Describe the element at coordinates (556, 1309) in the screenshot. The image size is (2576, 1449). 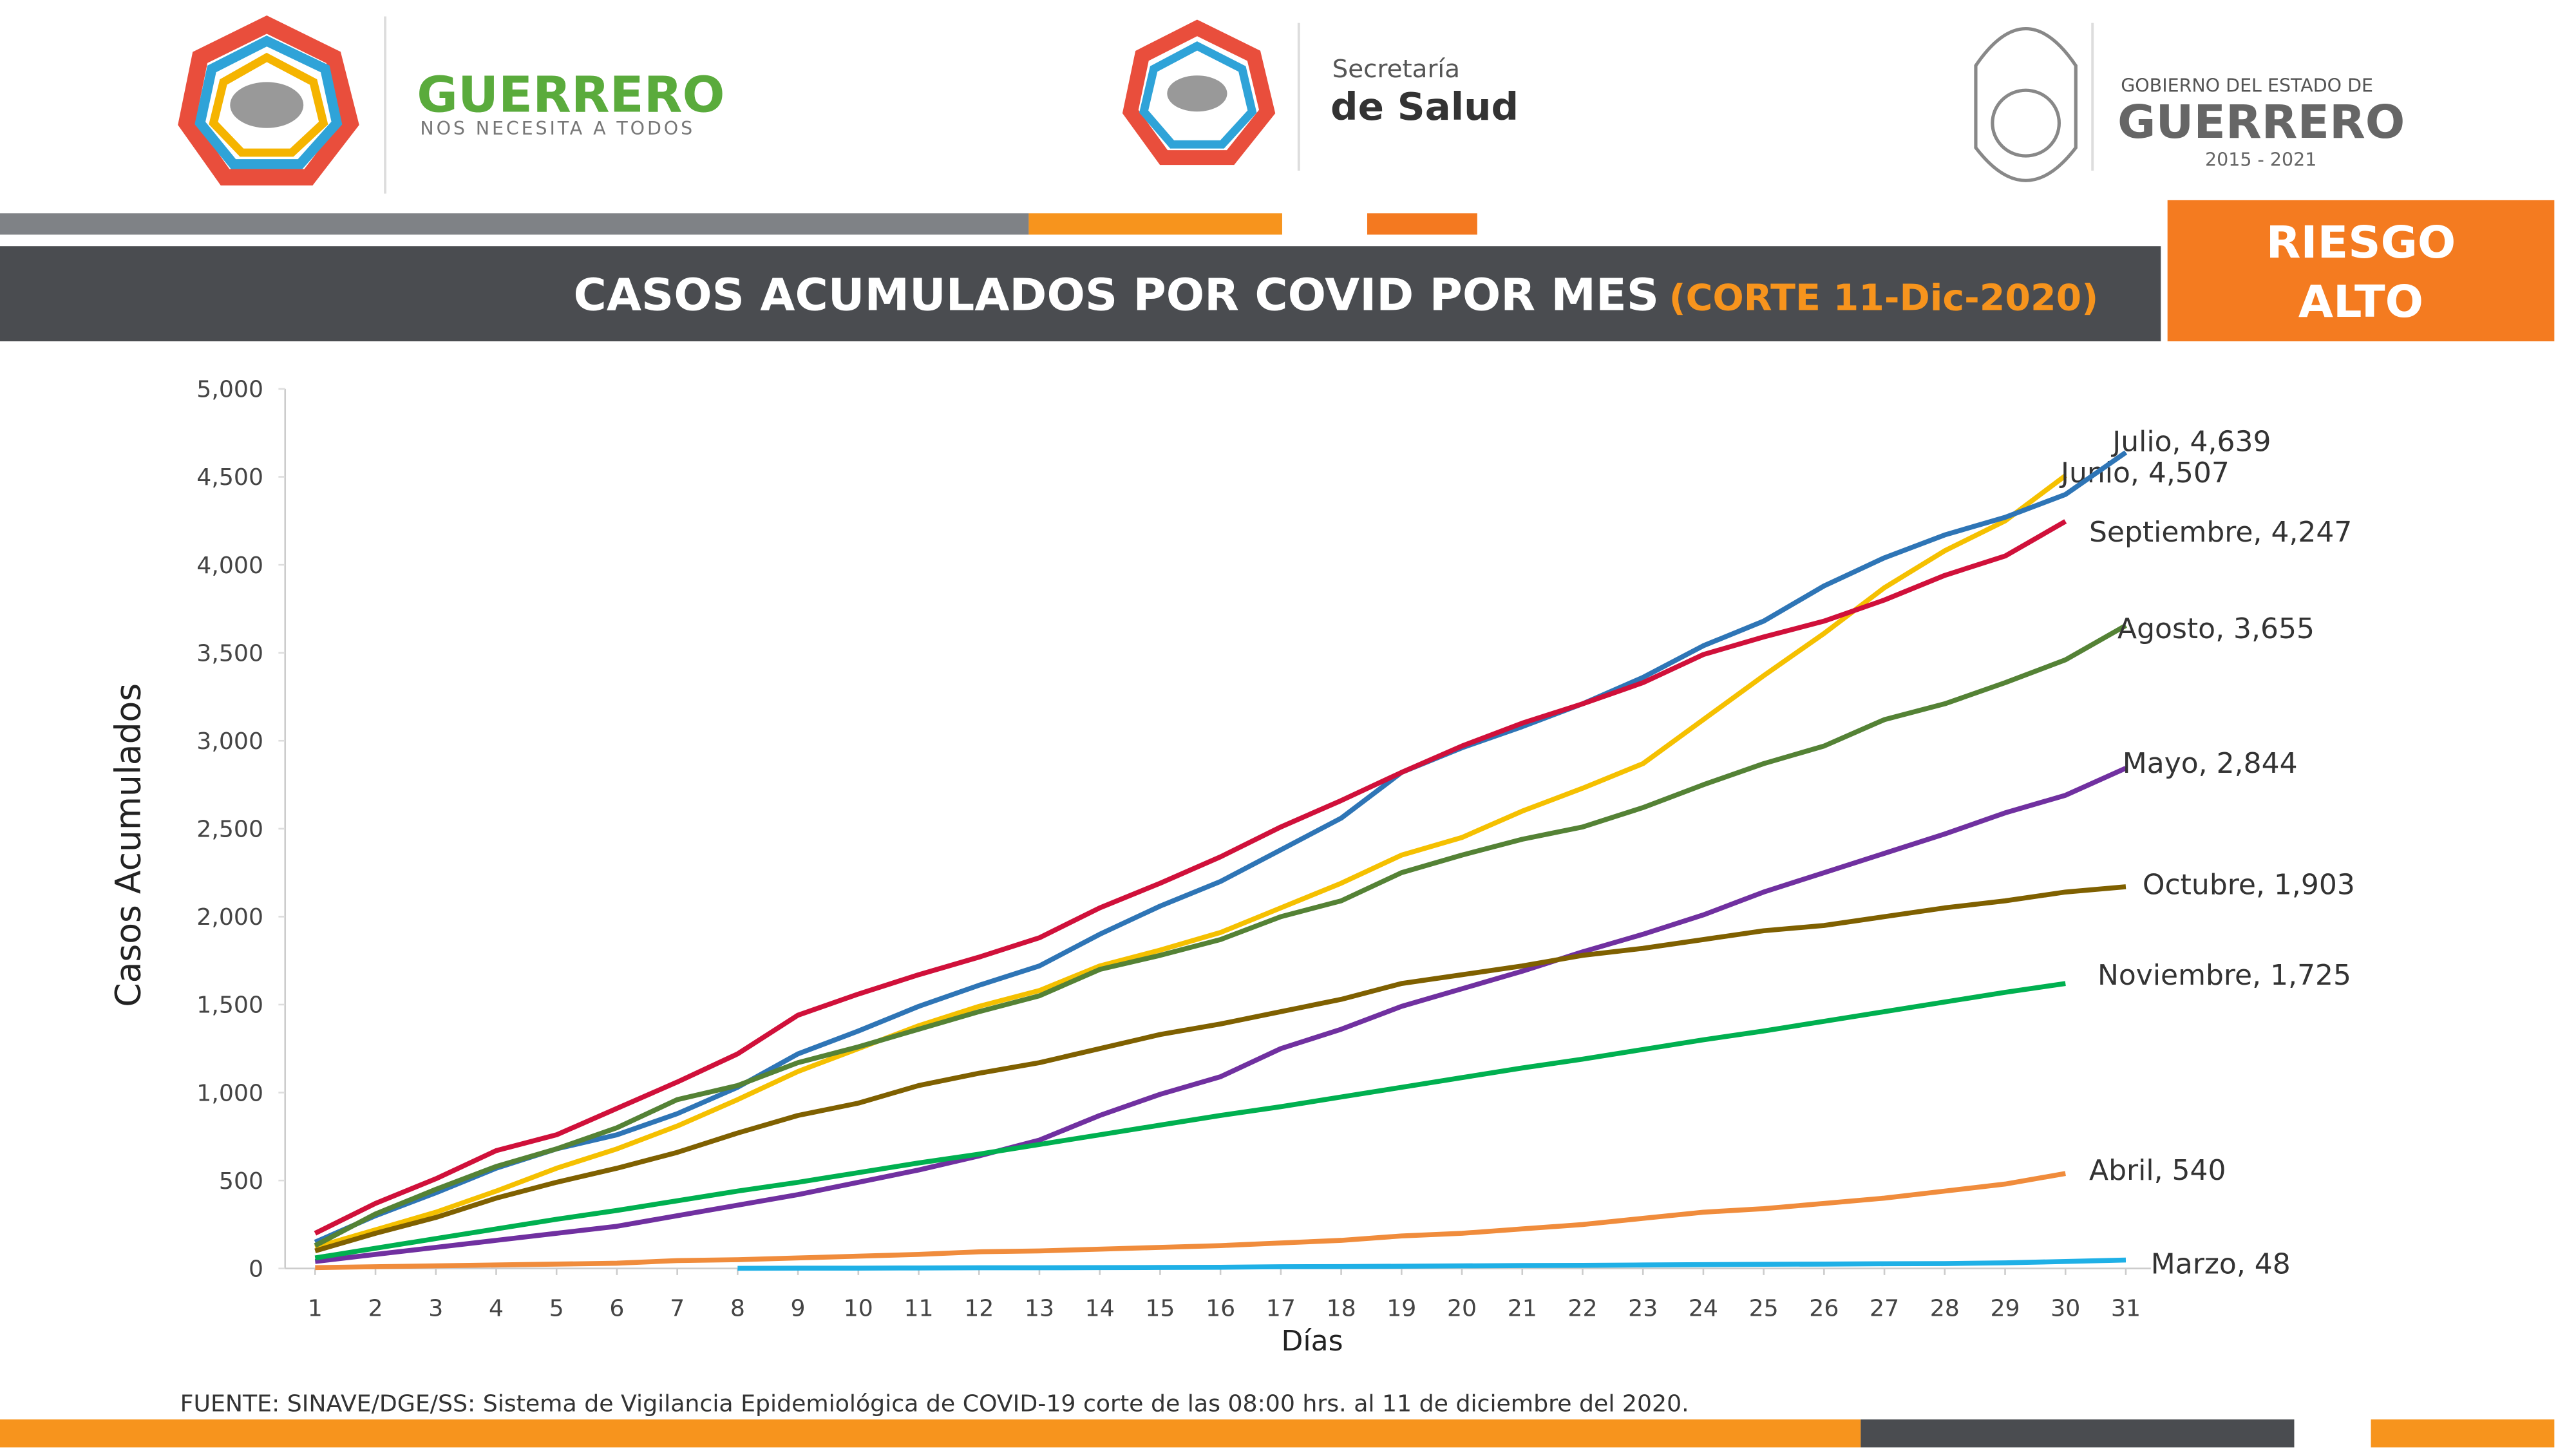
I see `x-tick-label: 5` at that location.